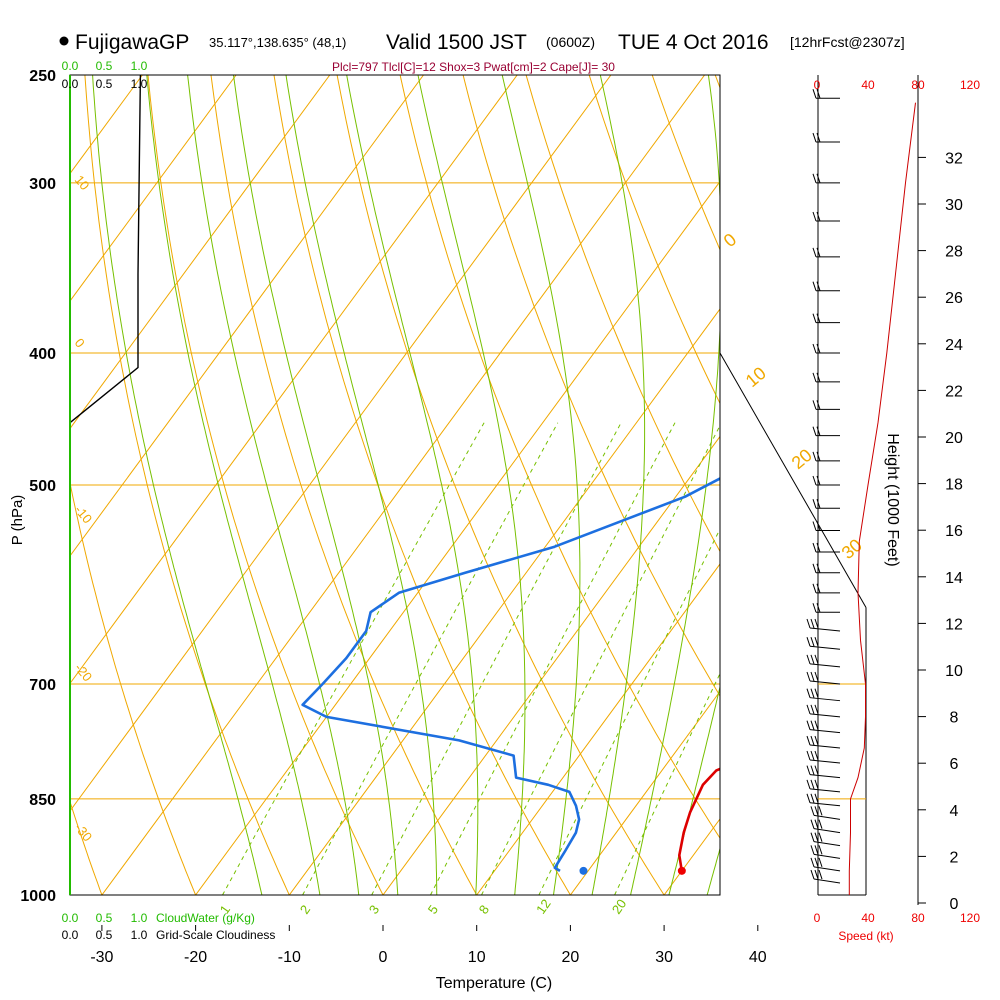 Image resolution: width=1000 pixels, height=1000 pixels. I want to click on height-tick-label: 12, so click(954, 624).